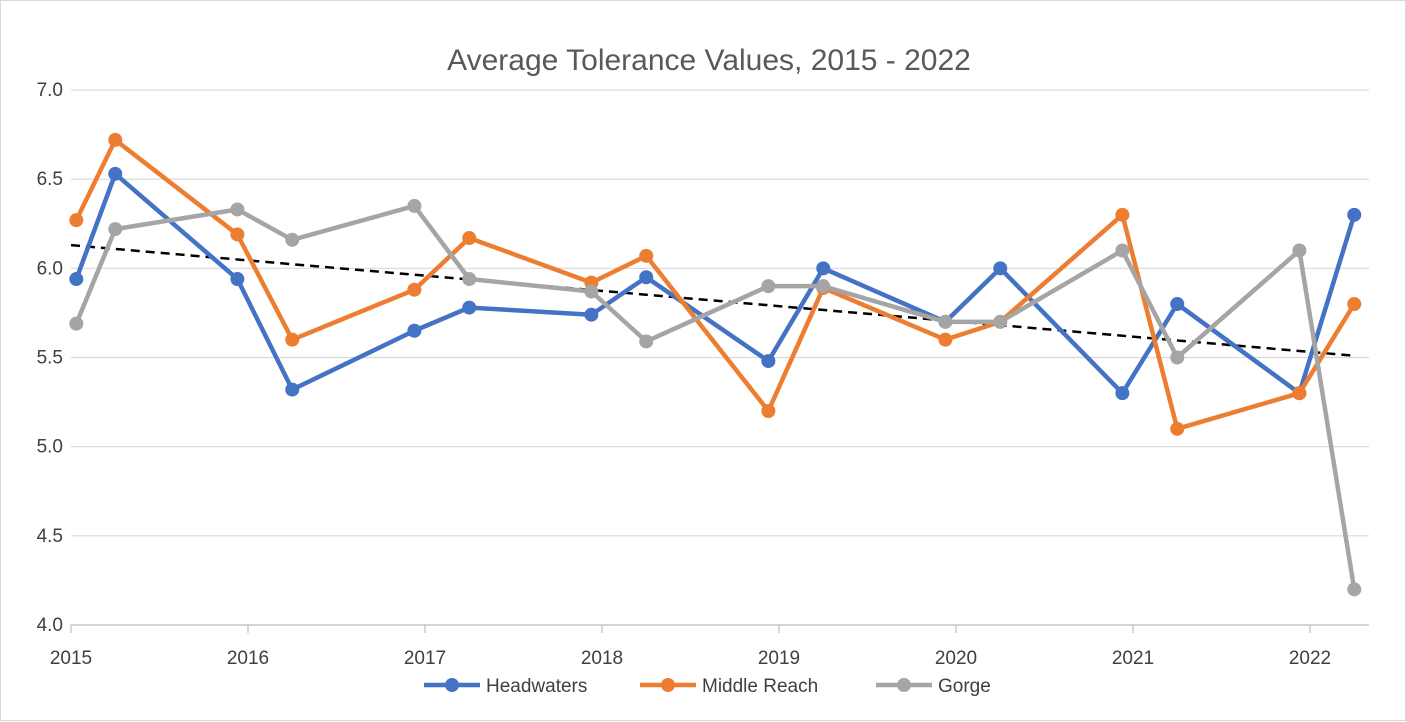 This screenshot has width=1406, height=722. I want to click on middle-reach-legend-label: Middle Reach, so click(760, 686).